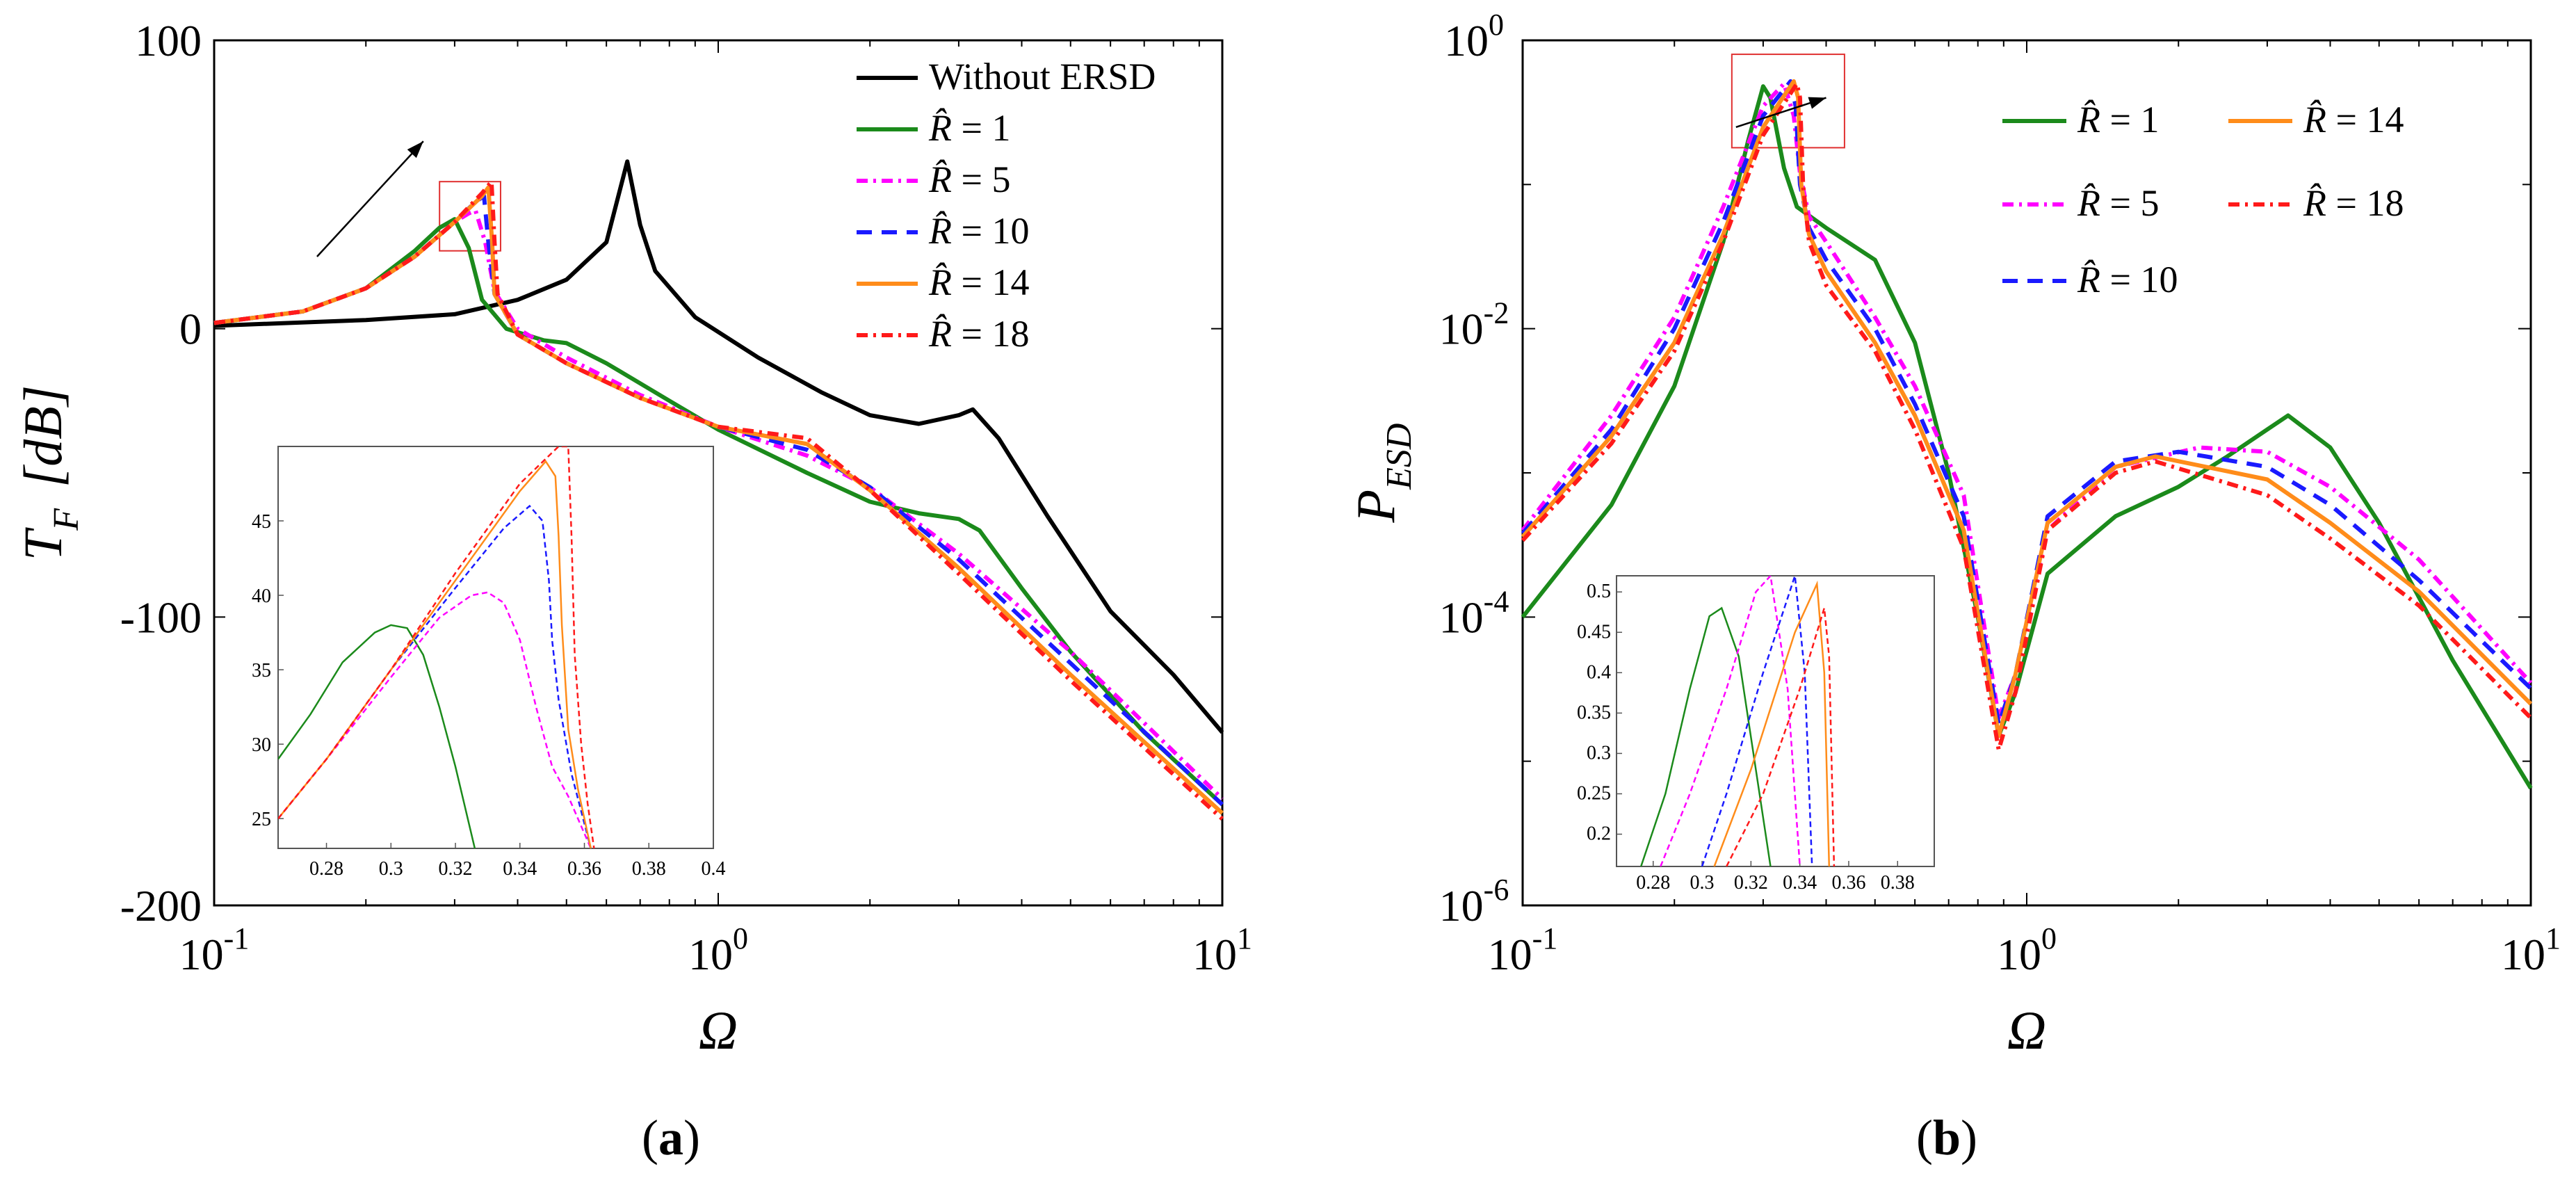 This screenshot has height=1178, width=2576. What do you see at coordinates (1599, 834) in the screenshot?
I see `inset-y-tick-label: 0.2` at bounding box center [1599, 834].